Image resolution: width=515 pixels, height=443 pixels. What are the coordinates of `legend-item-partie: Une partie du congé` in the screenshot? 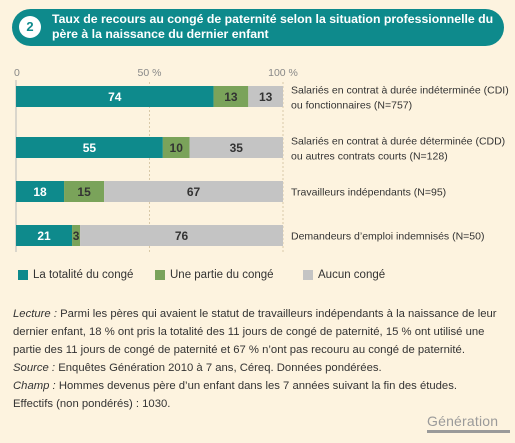 It's located at (214, 275).